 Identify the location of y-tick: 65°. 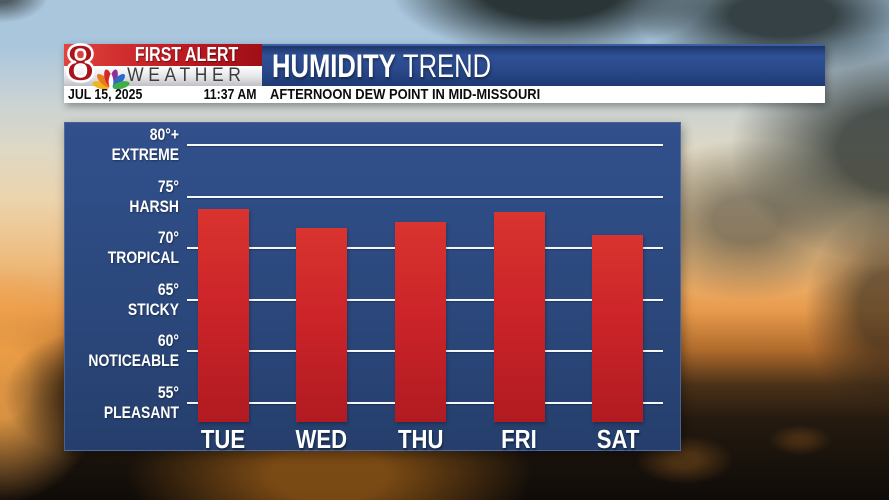
(168, 289).